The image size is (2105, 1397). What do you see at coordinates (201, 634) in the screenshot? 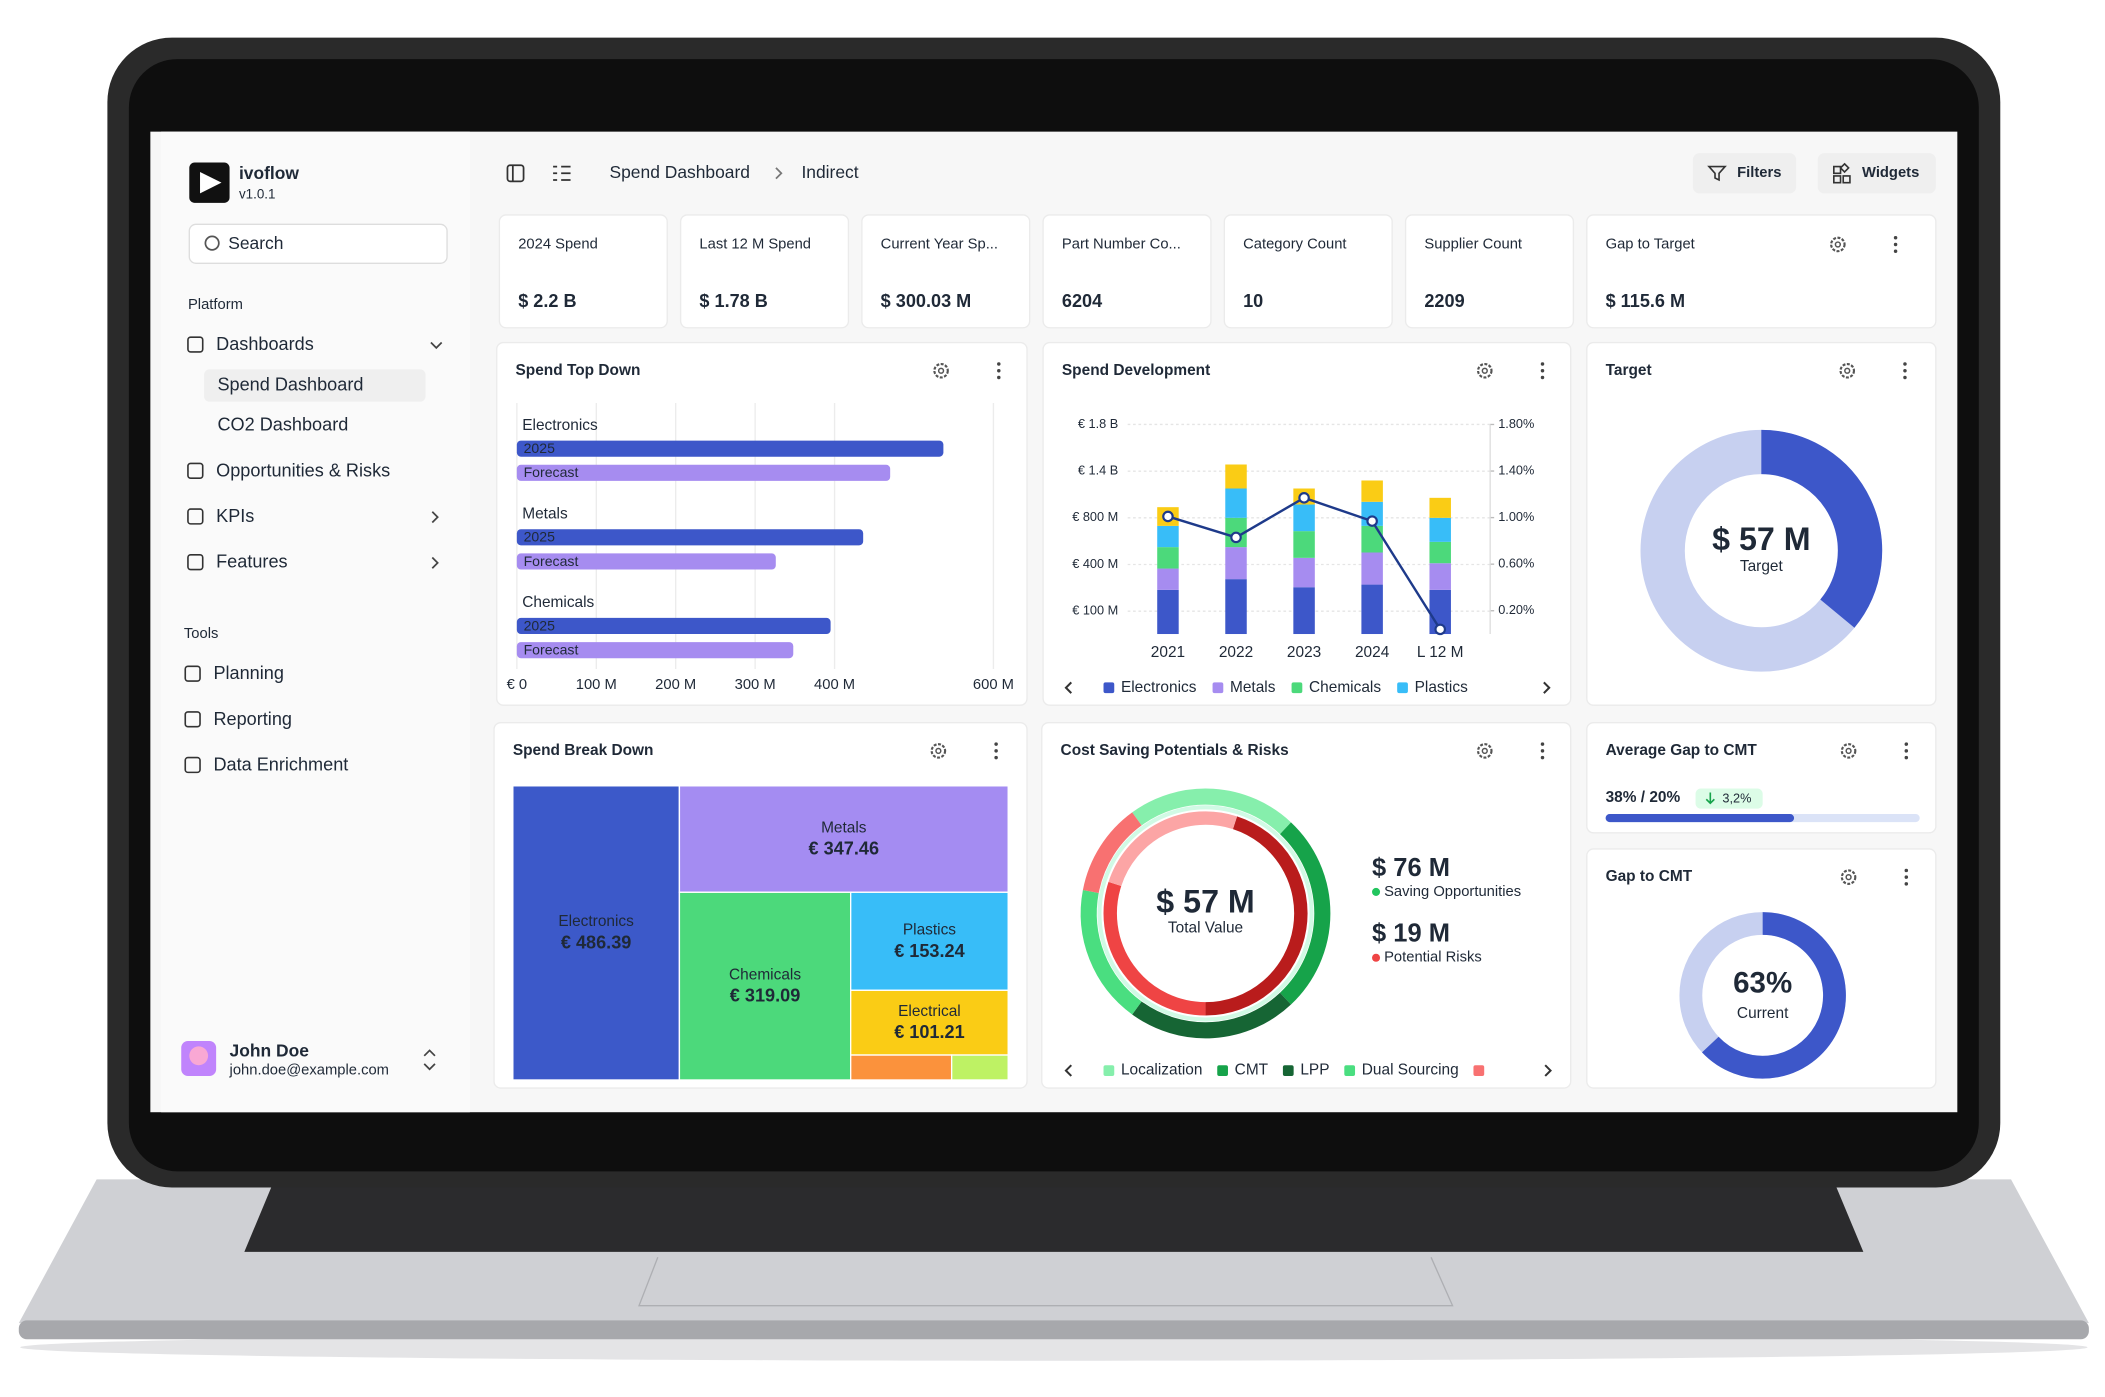
I see `section-label: Tools` at bounding box center [201, 634].